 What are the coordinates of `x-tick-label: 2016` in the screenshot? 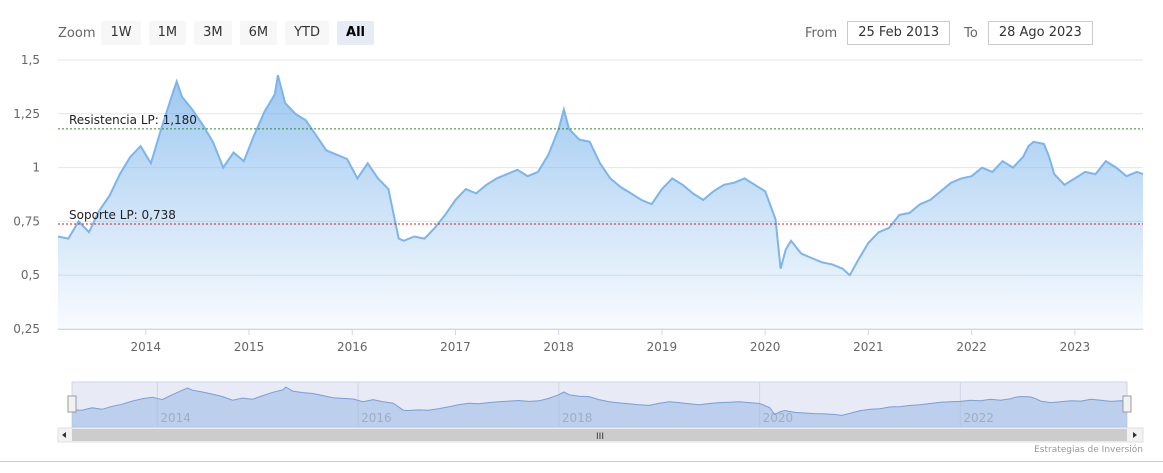 It's located at (352, 347).